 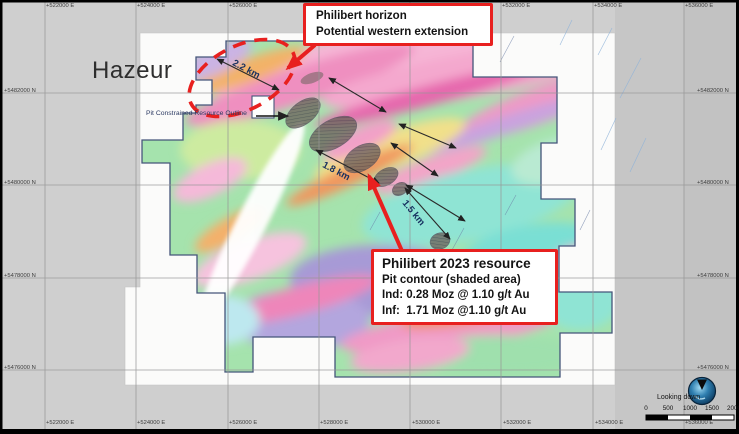 I want to click on scale-tick-2000: 2000, so click(x=732, y=408).